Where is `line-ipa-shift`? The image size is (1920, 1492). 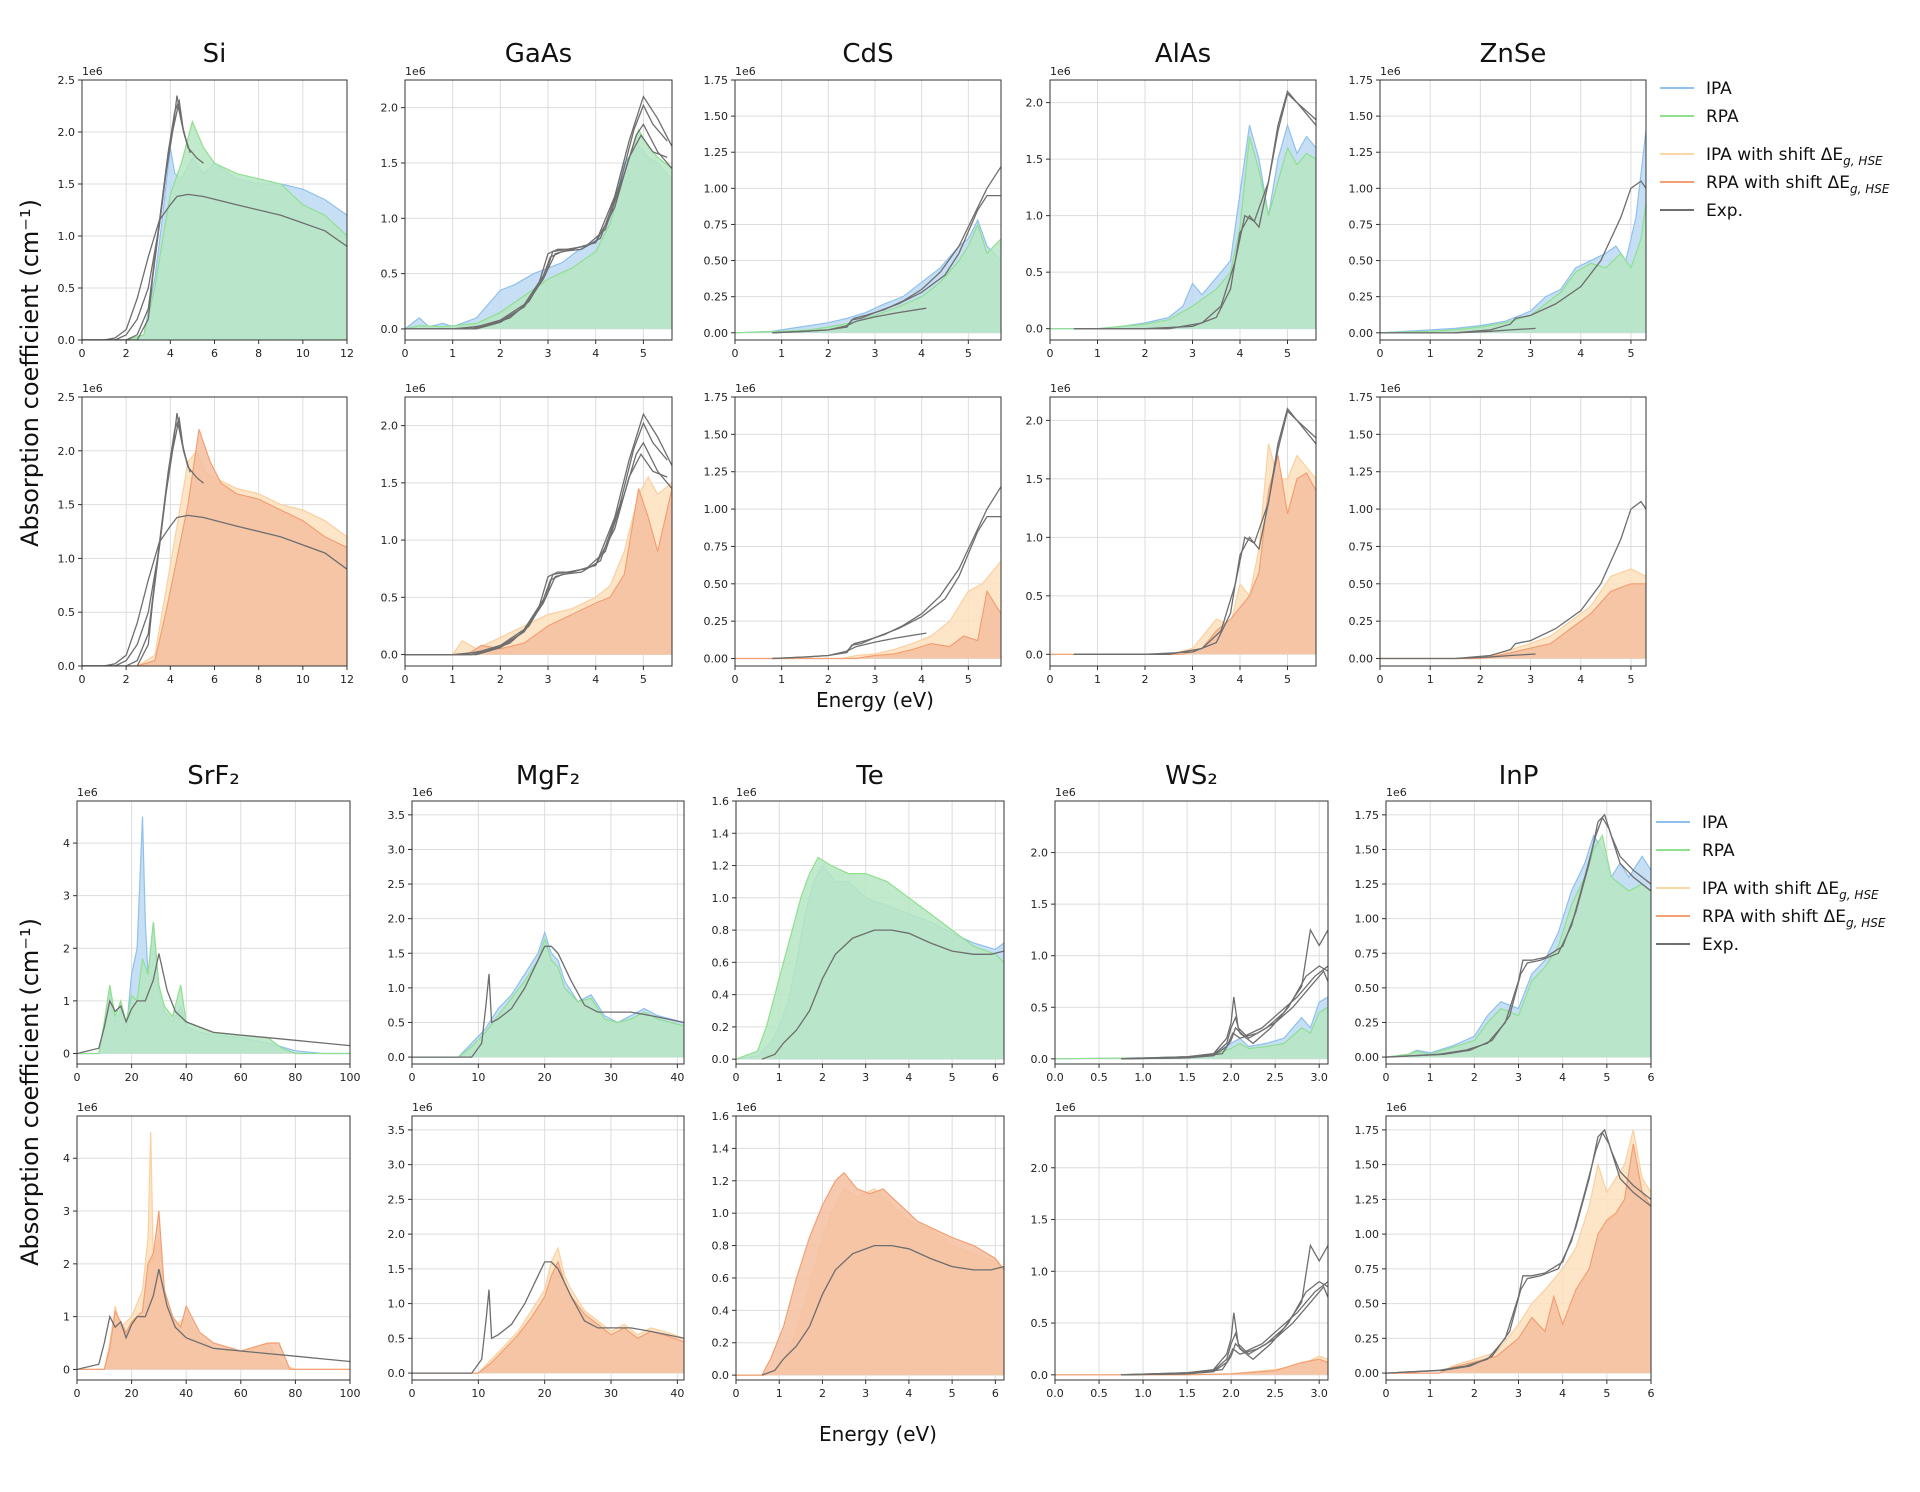 line-ipa-shift is located at coordinates (868, 610).